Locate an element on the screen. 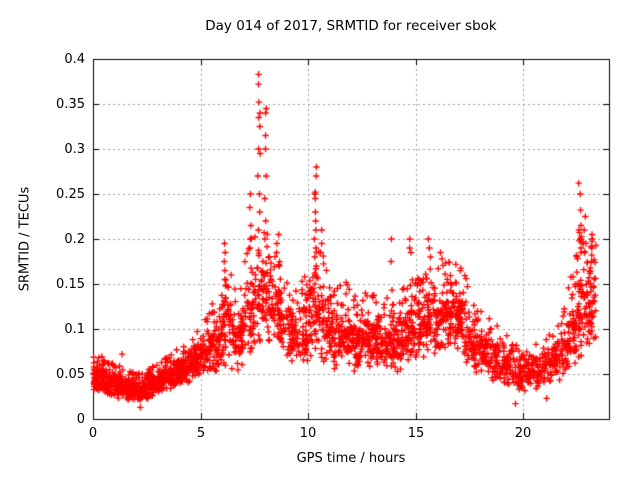 This screenshot has width=640, height=480. y-tick-label: 0 is located at coordinates (80, 419).